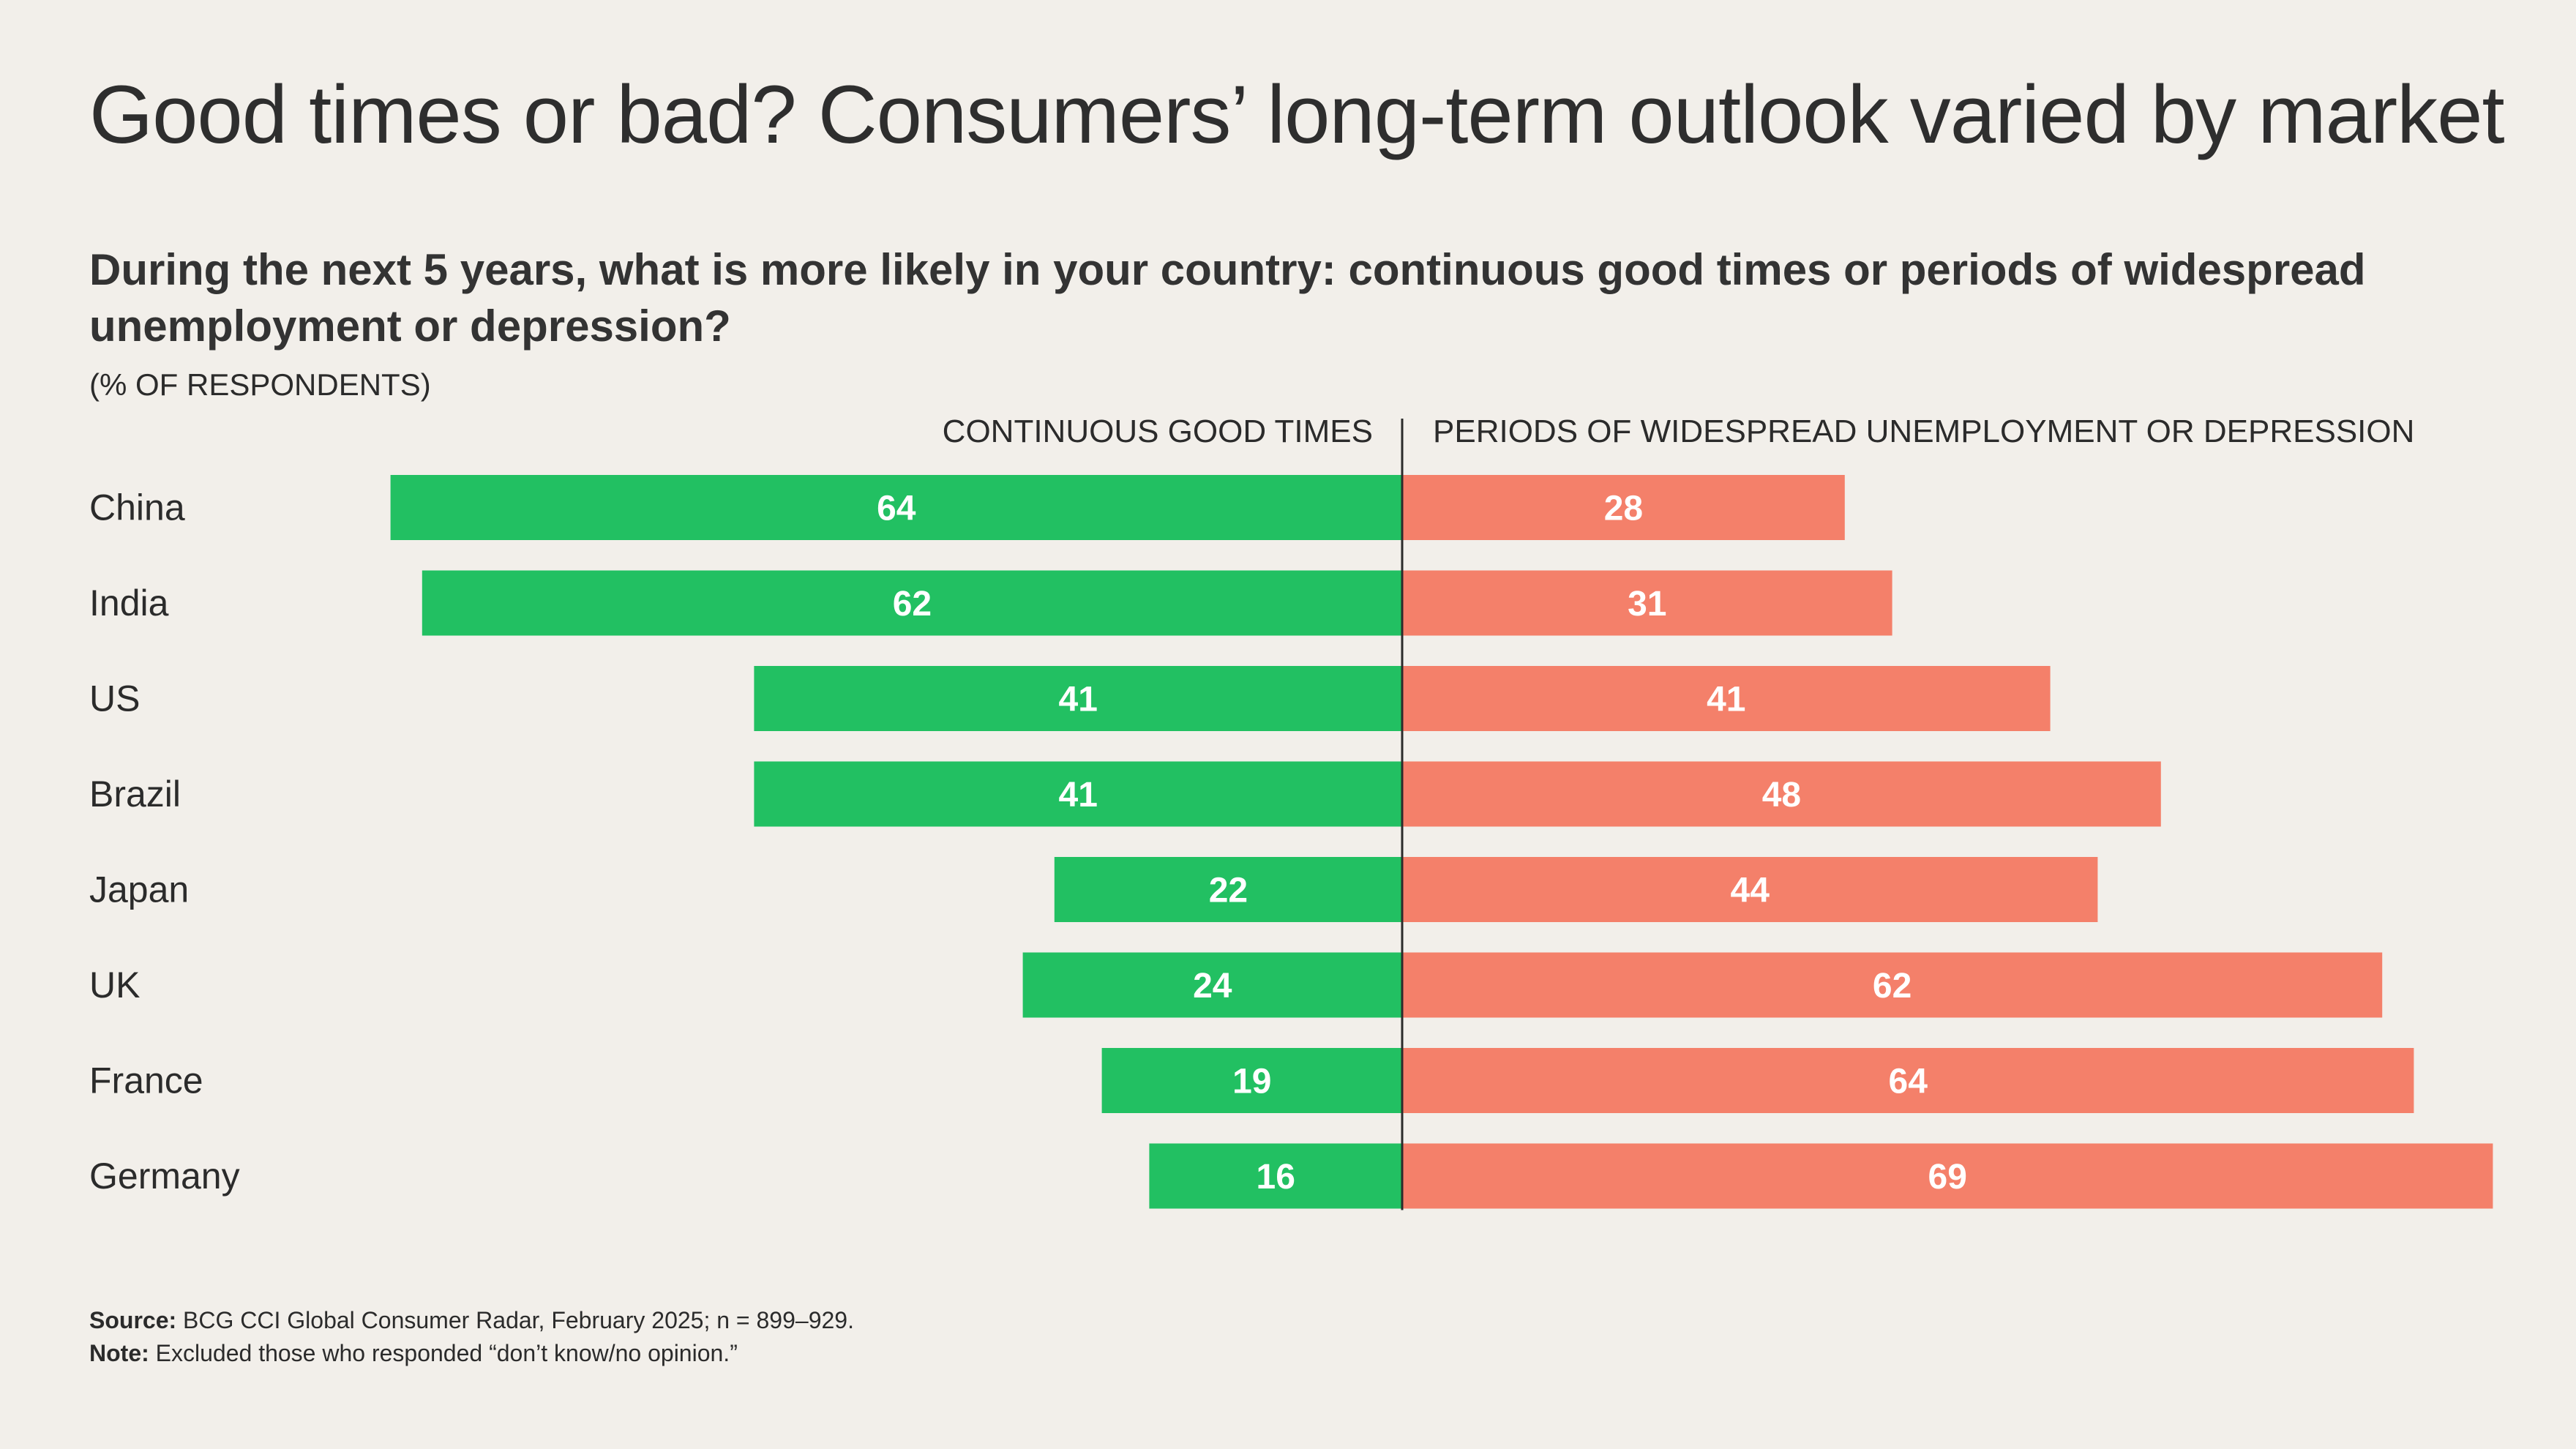  I want to click on category-label: France, so click(146, 1080).